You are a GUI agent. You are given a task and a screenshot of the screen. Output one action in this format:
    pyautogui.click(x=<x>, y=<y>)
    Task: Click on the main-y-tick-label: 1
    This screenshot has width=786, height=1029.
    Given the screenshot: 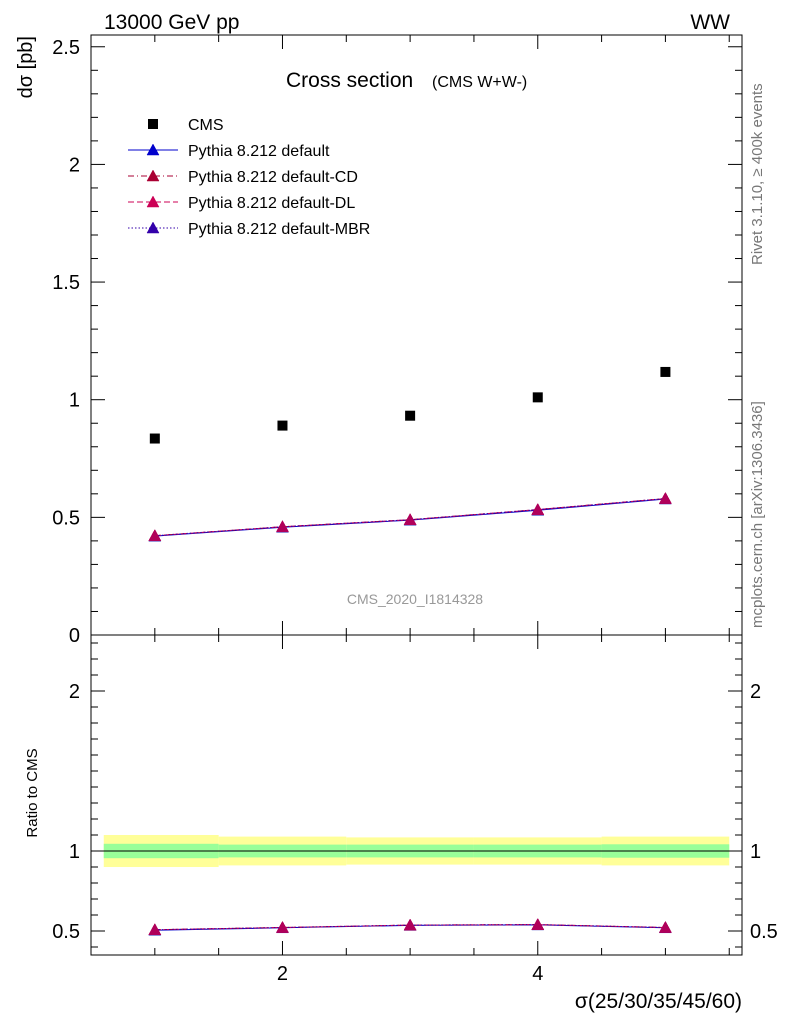 What is the action you would take?
    pyautogui.click(x=74, y=401)
    